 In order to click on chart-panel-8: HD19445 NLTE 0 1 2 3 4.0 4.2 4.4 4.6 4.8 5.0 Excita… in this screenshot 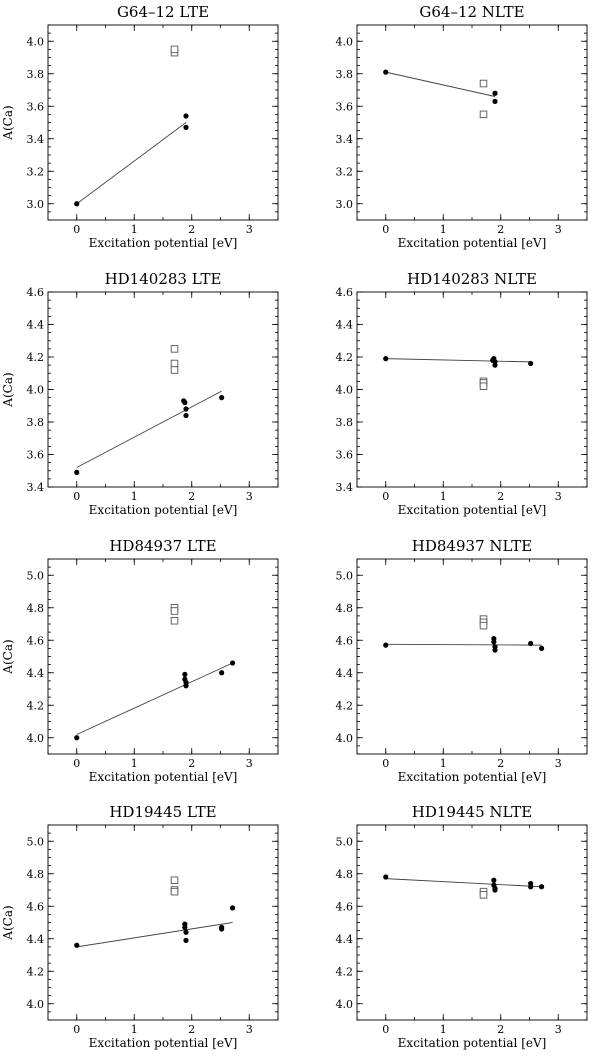, I will do `click(462, 926)`.